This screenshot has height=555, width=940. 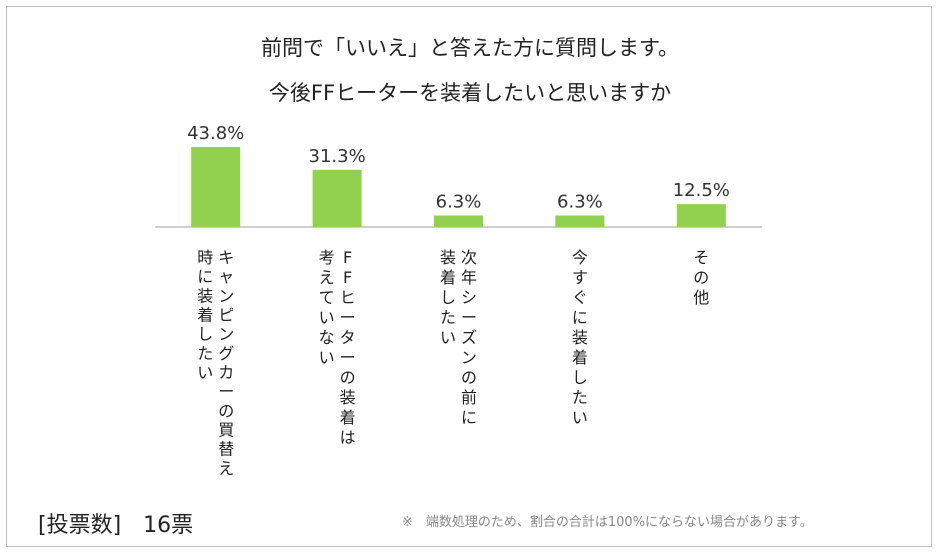 What do you see at coordinates (327, 337) in the screenshot?
I see `category-char: な` at bounding box center [327, 337].